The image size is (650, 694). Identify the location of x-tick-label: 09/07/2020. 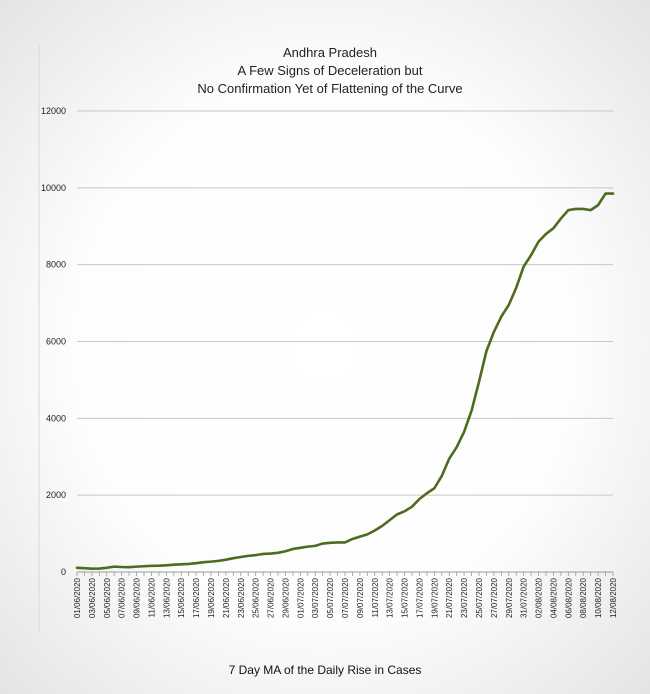
(360, 597).